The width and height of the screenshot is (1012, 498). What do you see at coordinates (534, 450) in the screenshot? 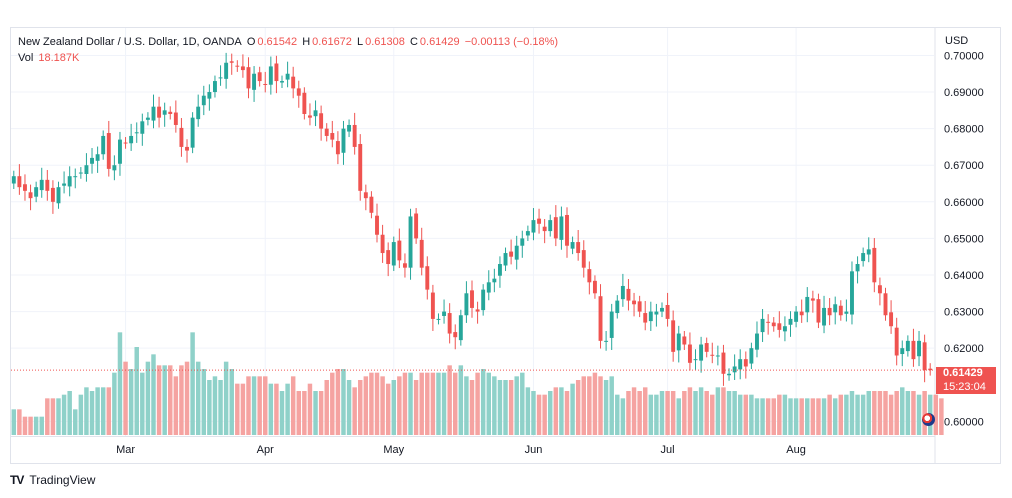
I see `x-tick-label: Jun` at bounding box center [534, 450].